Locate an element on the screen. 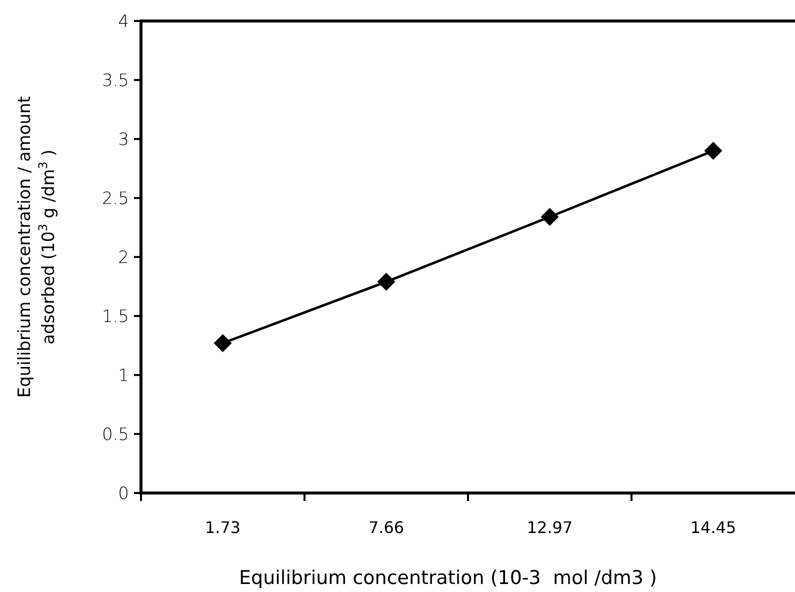 The height and width of the screenshot is (592, 795). y-tick-label: 0.5 is located at coordinates (115, 434).